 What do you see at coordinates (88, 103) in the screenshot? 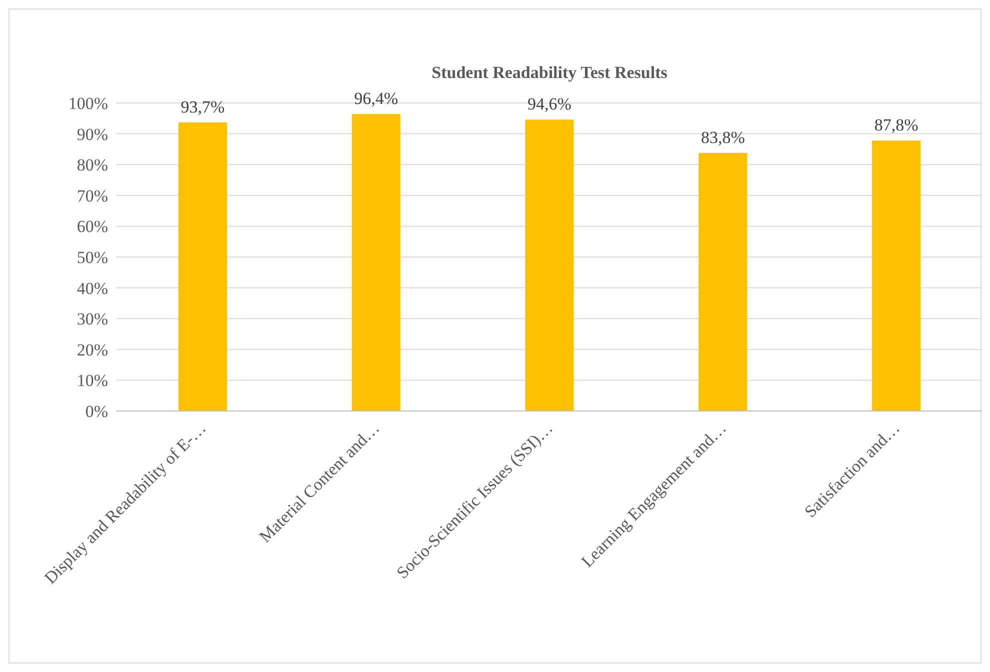
I see `y-tick-label: 100%` at bounding box center [88, 103].